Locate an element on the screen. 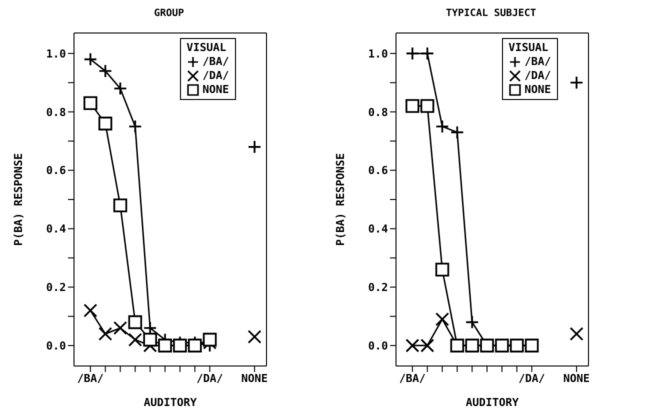 The height and width of the screenshot is (420, 661). chart-title: TYPICAL SUBJECT is located at coordinates (491, 14).